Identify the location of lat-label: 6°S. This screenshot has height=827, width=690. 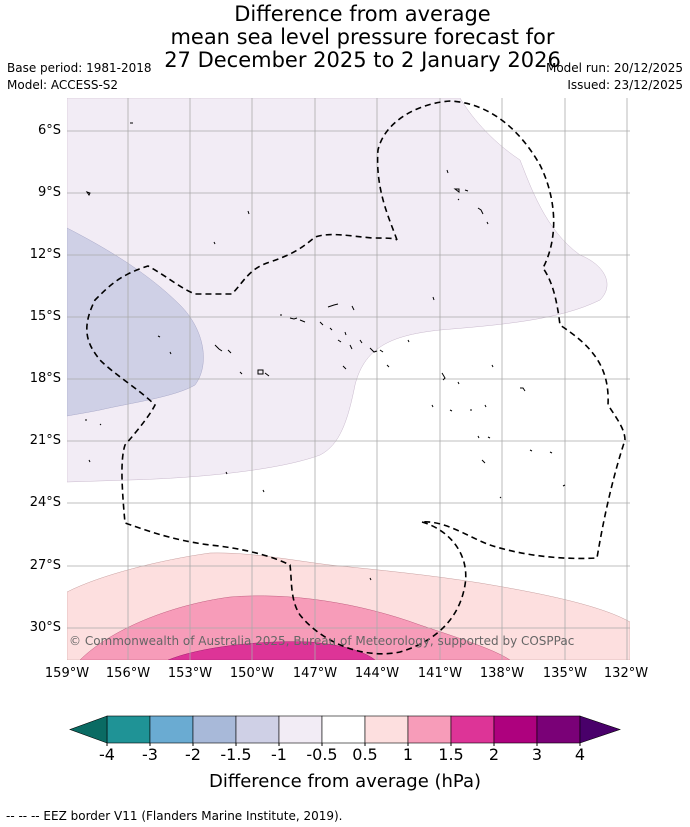
(49, 130).